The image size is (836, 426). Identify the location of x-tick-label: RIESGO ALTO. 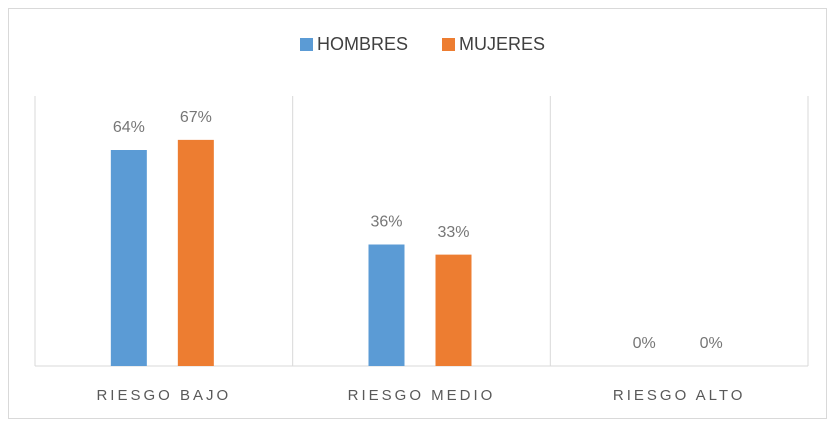
(679, 395).